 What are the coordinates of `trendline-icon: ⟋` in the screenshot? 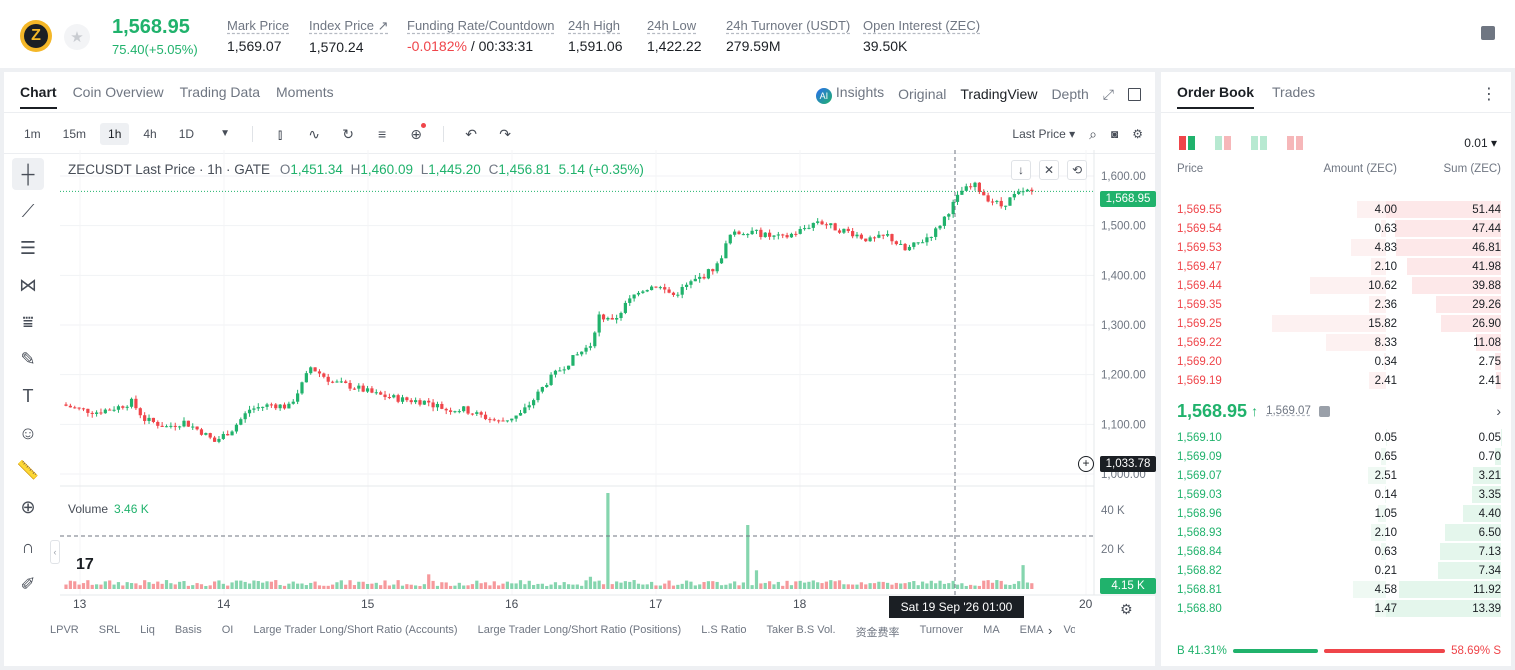 It's located at (28, 210).